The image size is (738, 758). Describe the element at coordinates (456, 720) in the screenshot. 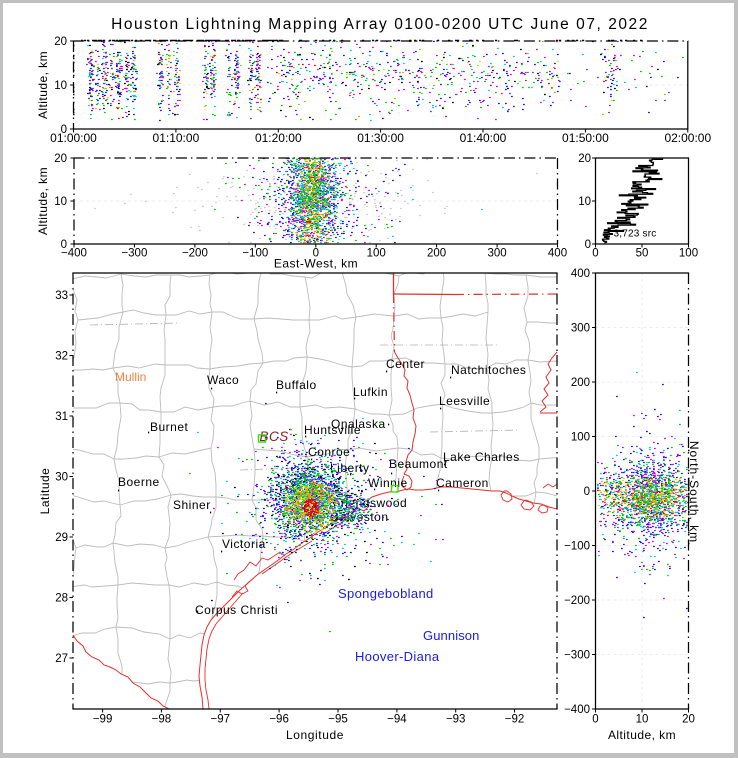

I see `svg-text: −93` at that location.